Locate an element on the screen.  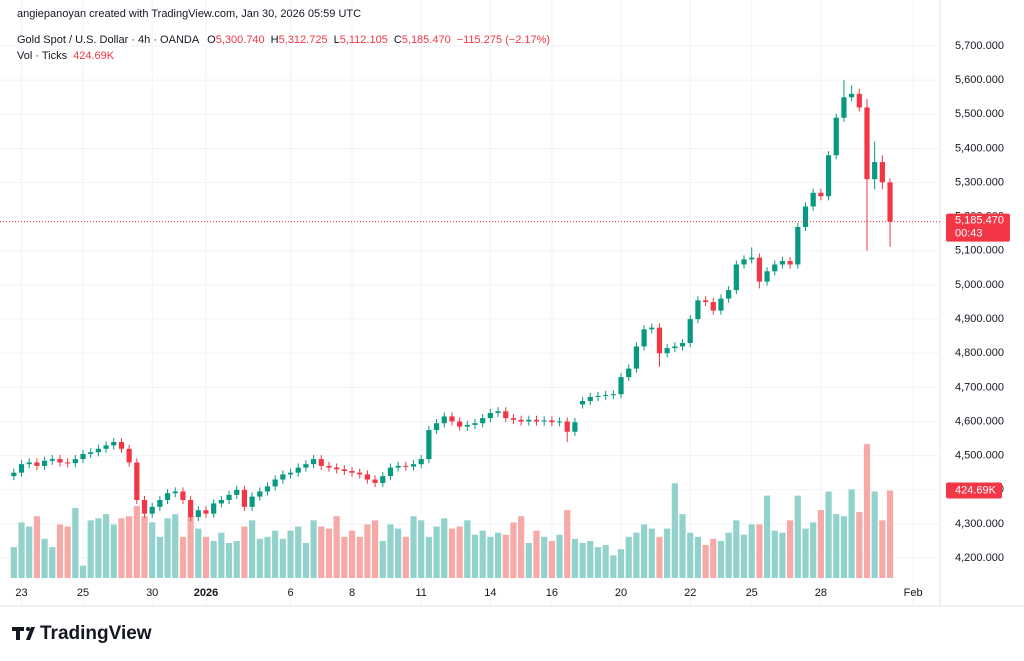
legend-value: 5,300.740 is located at coordinates (240, 40).